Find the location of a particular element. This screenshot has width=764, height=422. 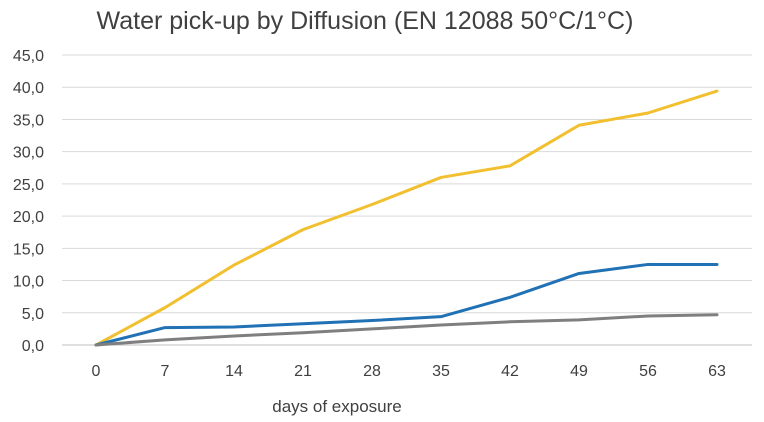

y-tick-label: 35,0 is located at coordinates (28, 120).